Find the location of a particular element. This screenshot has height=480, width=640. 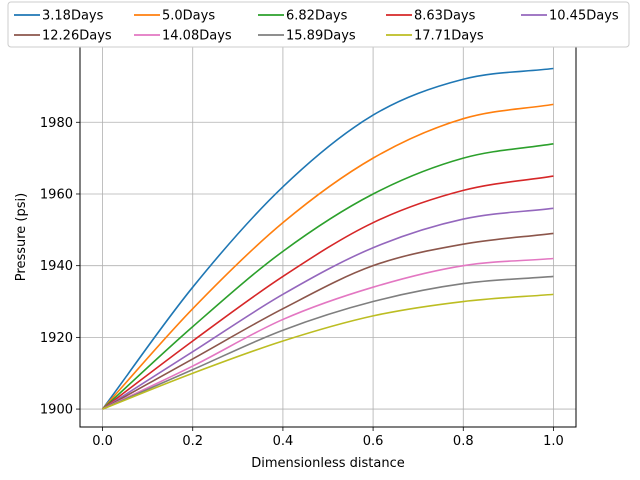

x-tick-label: 0.6 is located at coordinates (373, 441).